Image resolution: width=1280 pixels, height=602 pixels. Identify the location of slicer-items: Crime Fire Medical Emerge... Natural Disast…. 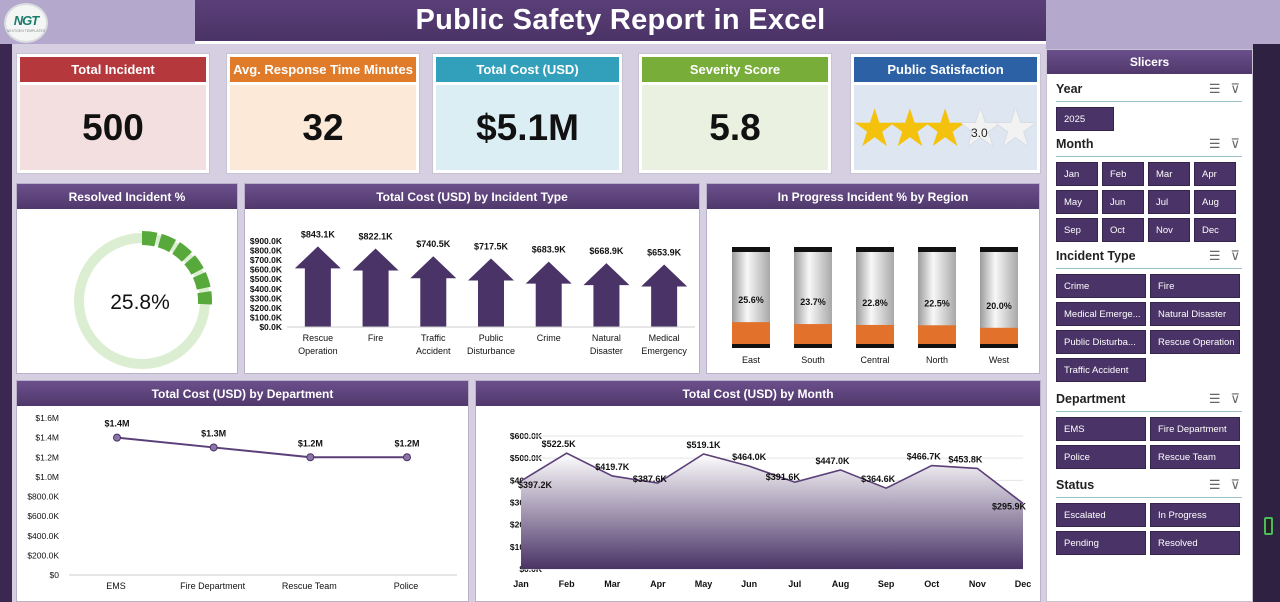
(1149, 328).